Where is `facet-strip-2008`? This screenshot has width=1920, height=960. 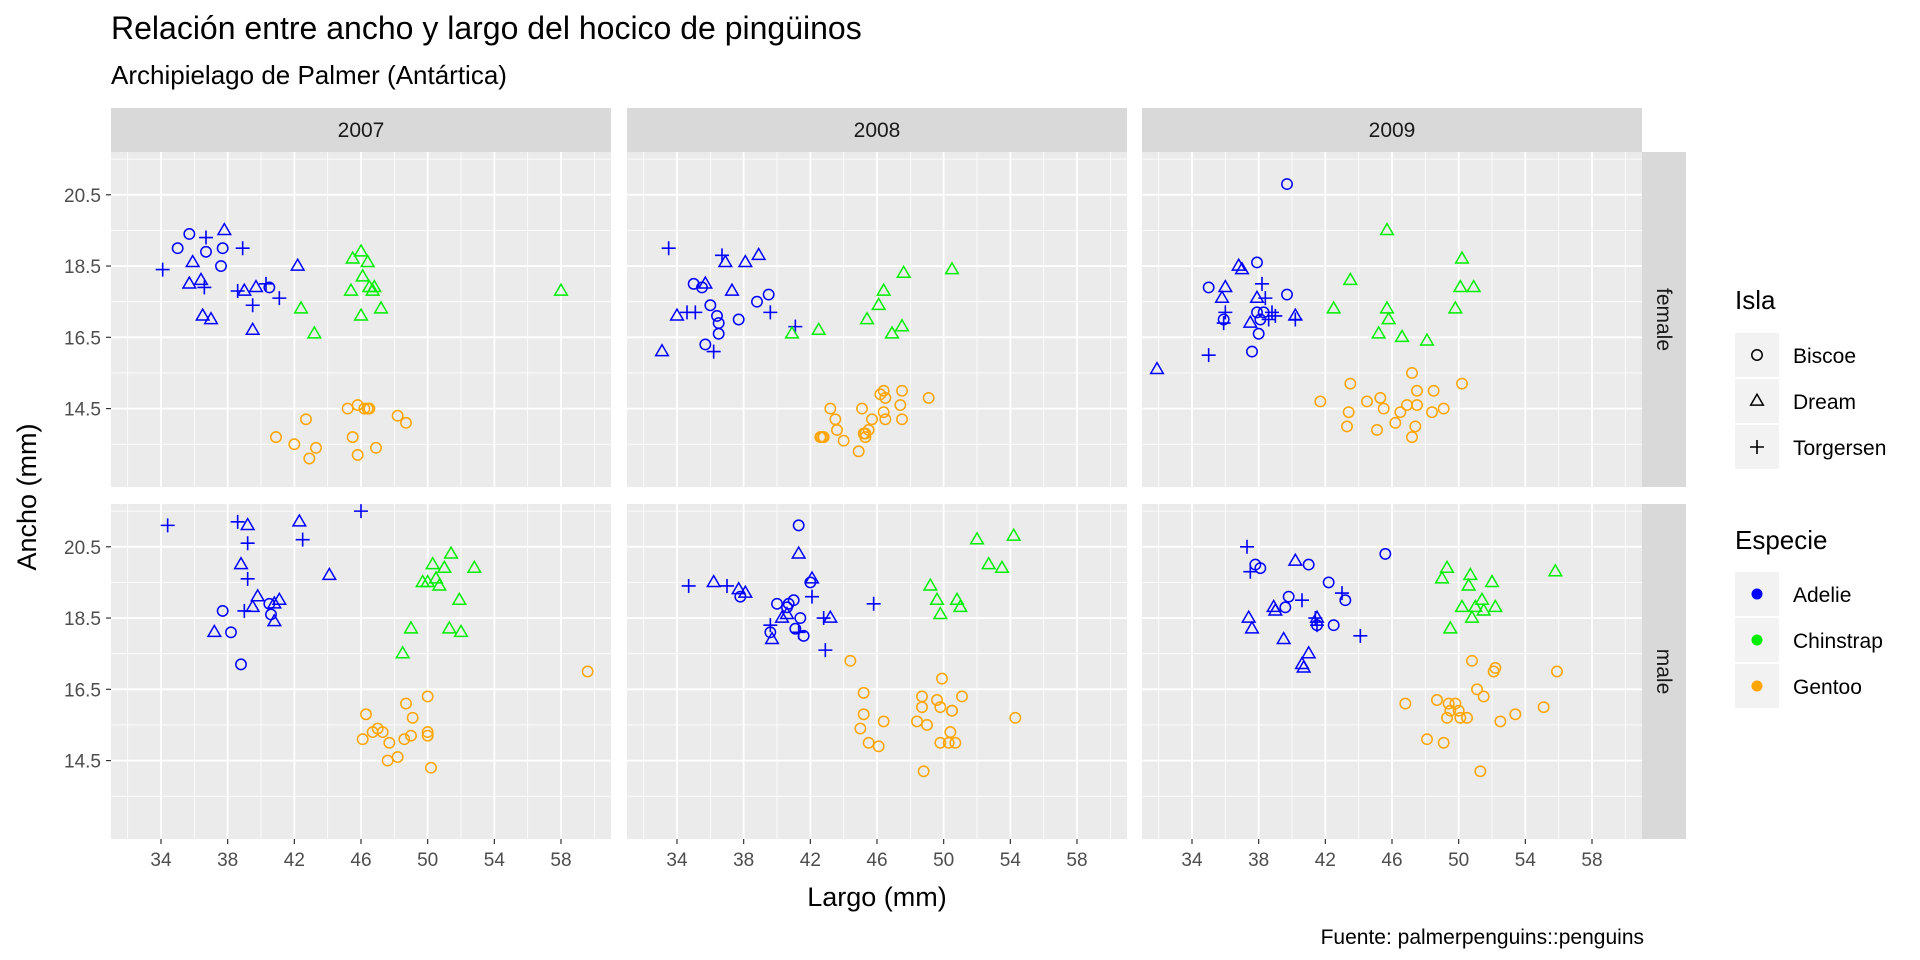
facet-strip-2008 is located at coordinates (877, 130).